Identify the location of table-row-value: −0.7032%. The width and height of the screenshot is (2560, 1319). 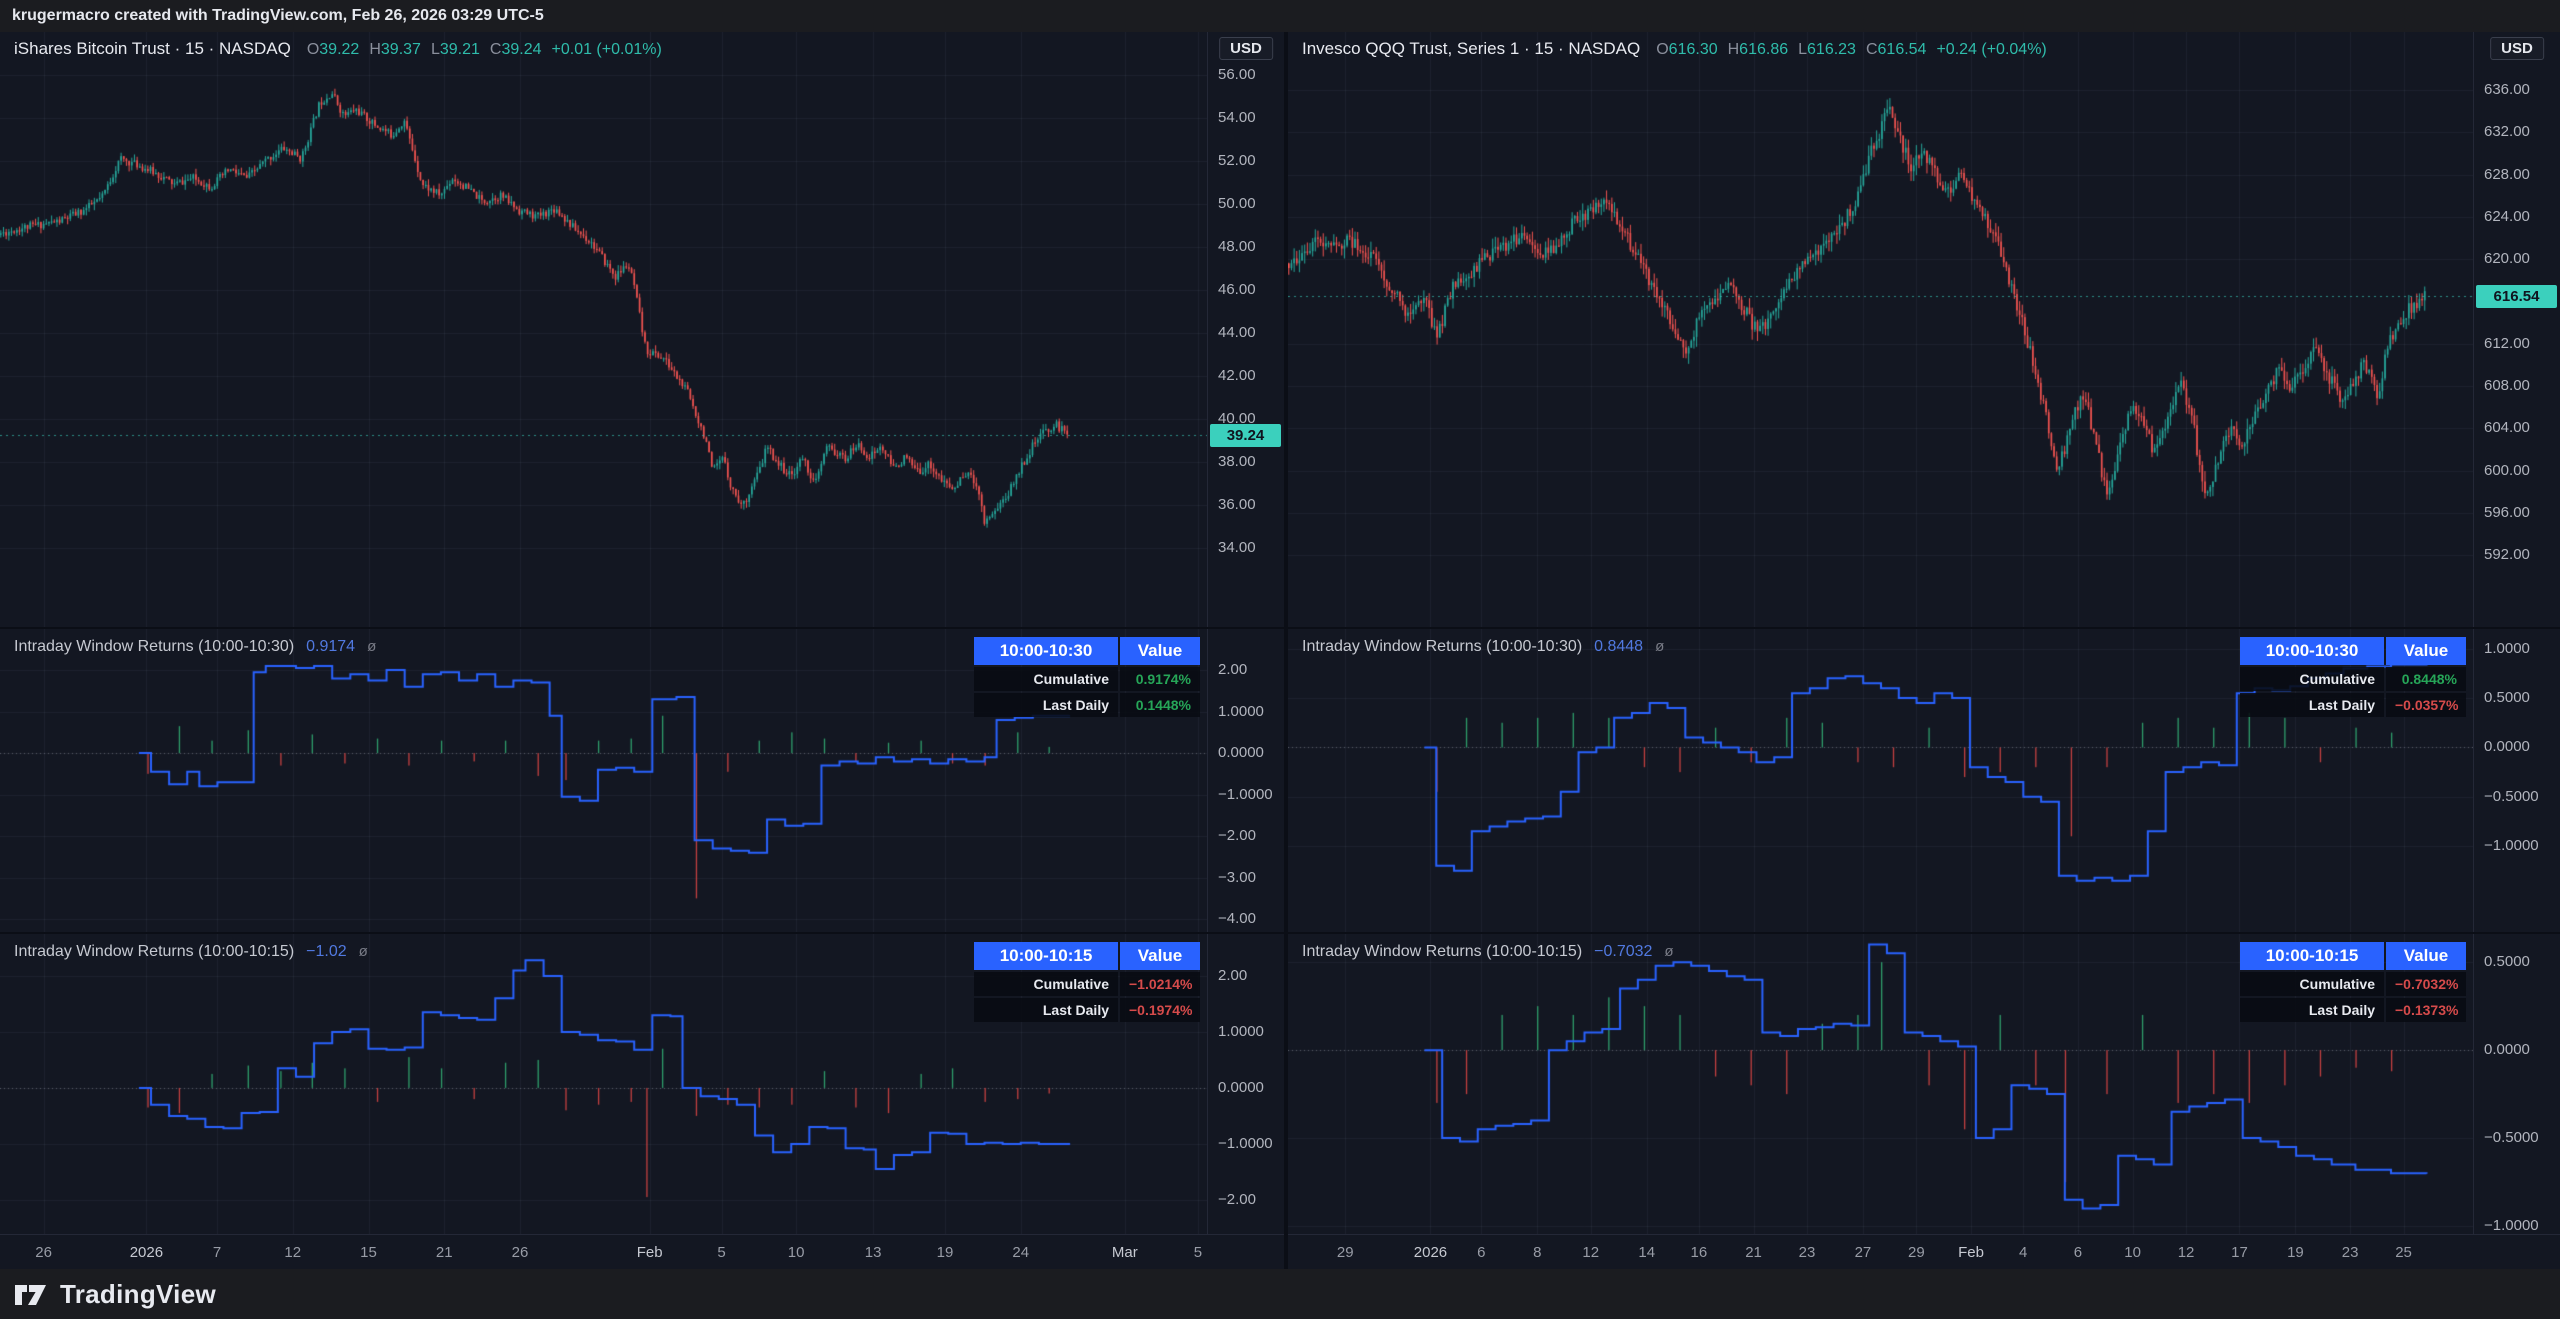
(2426, 984).